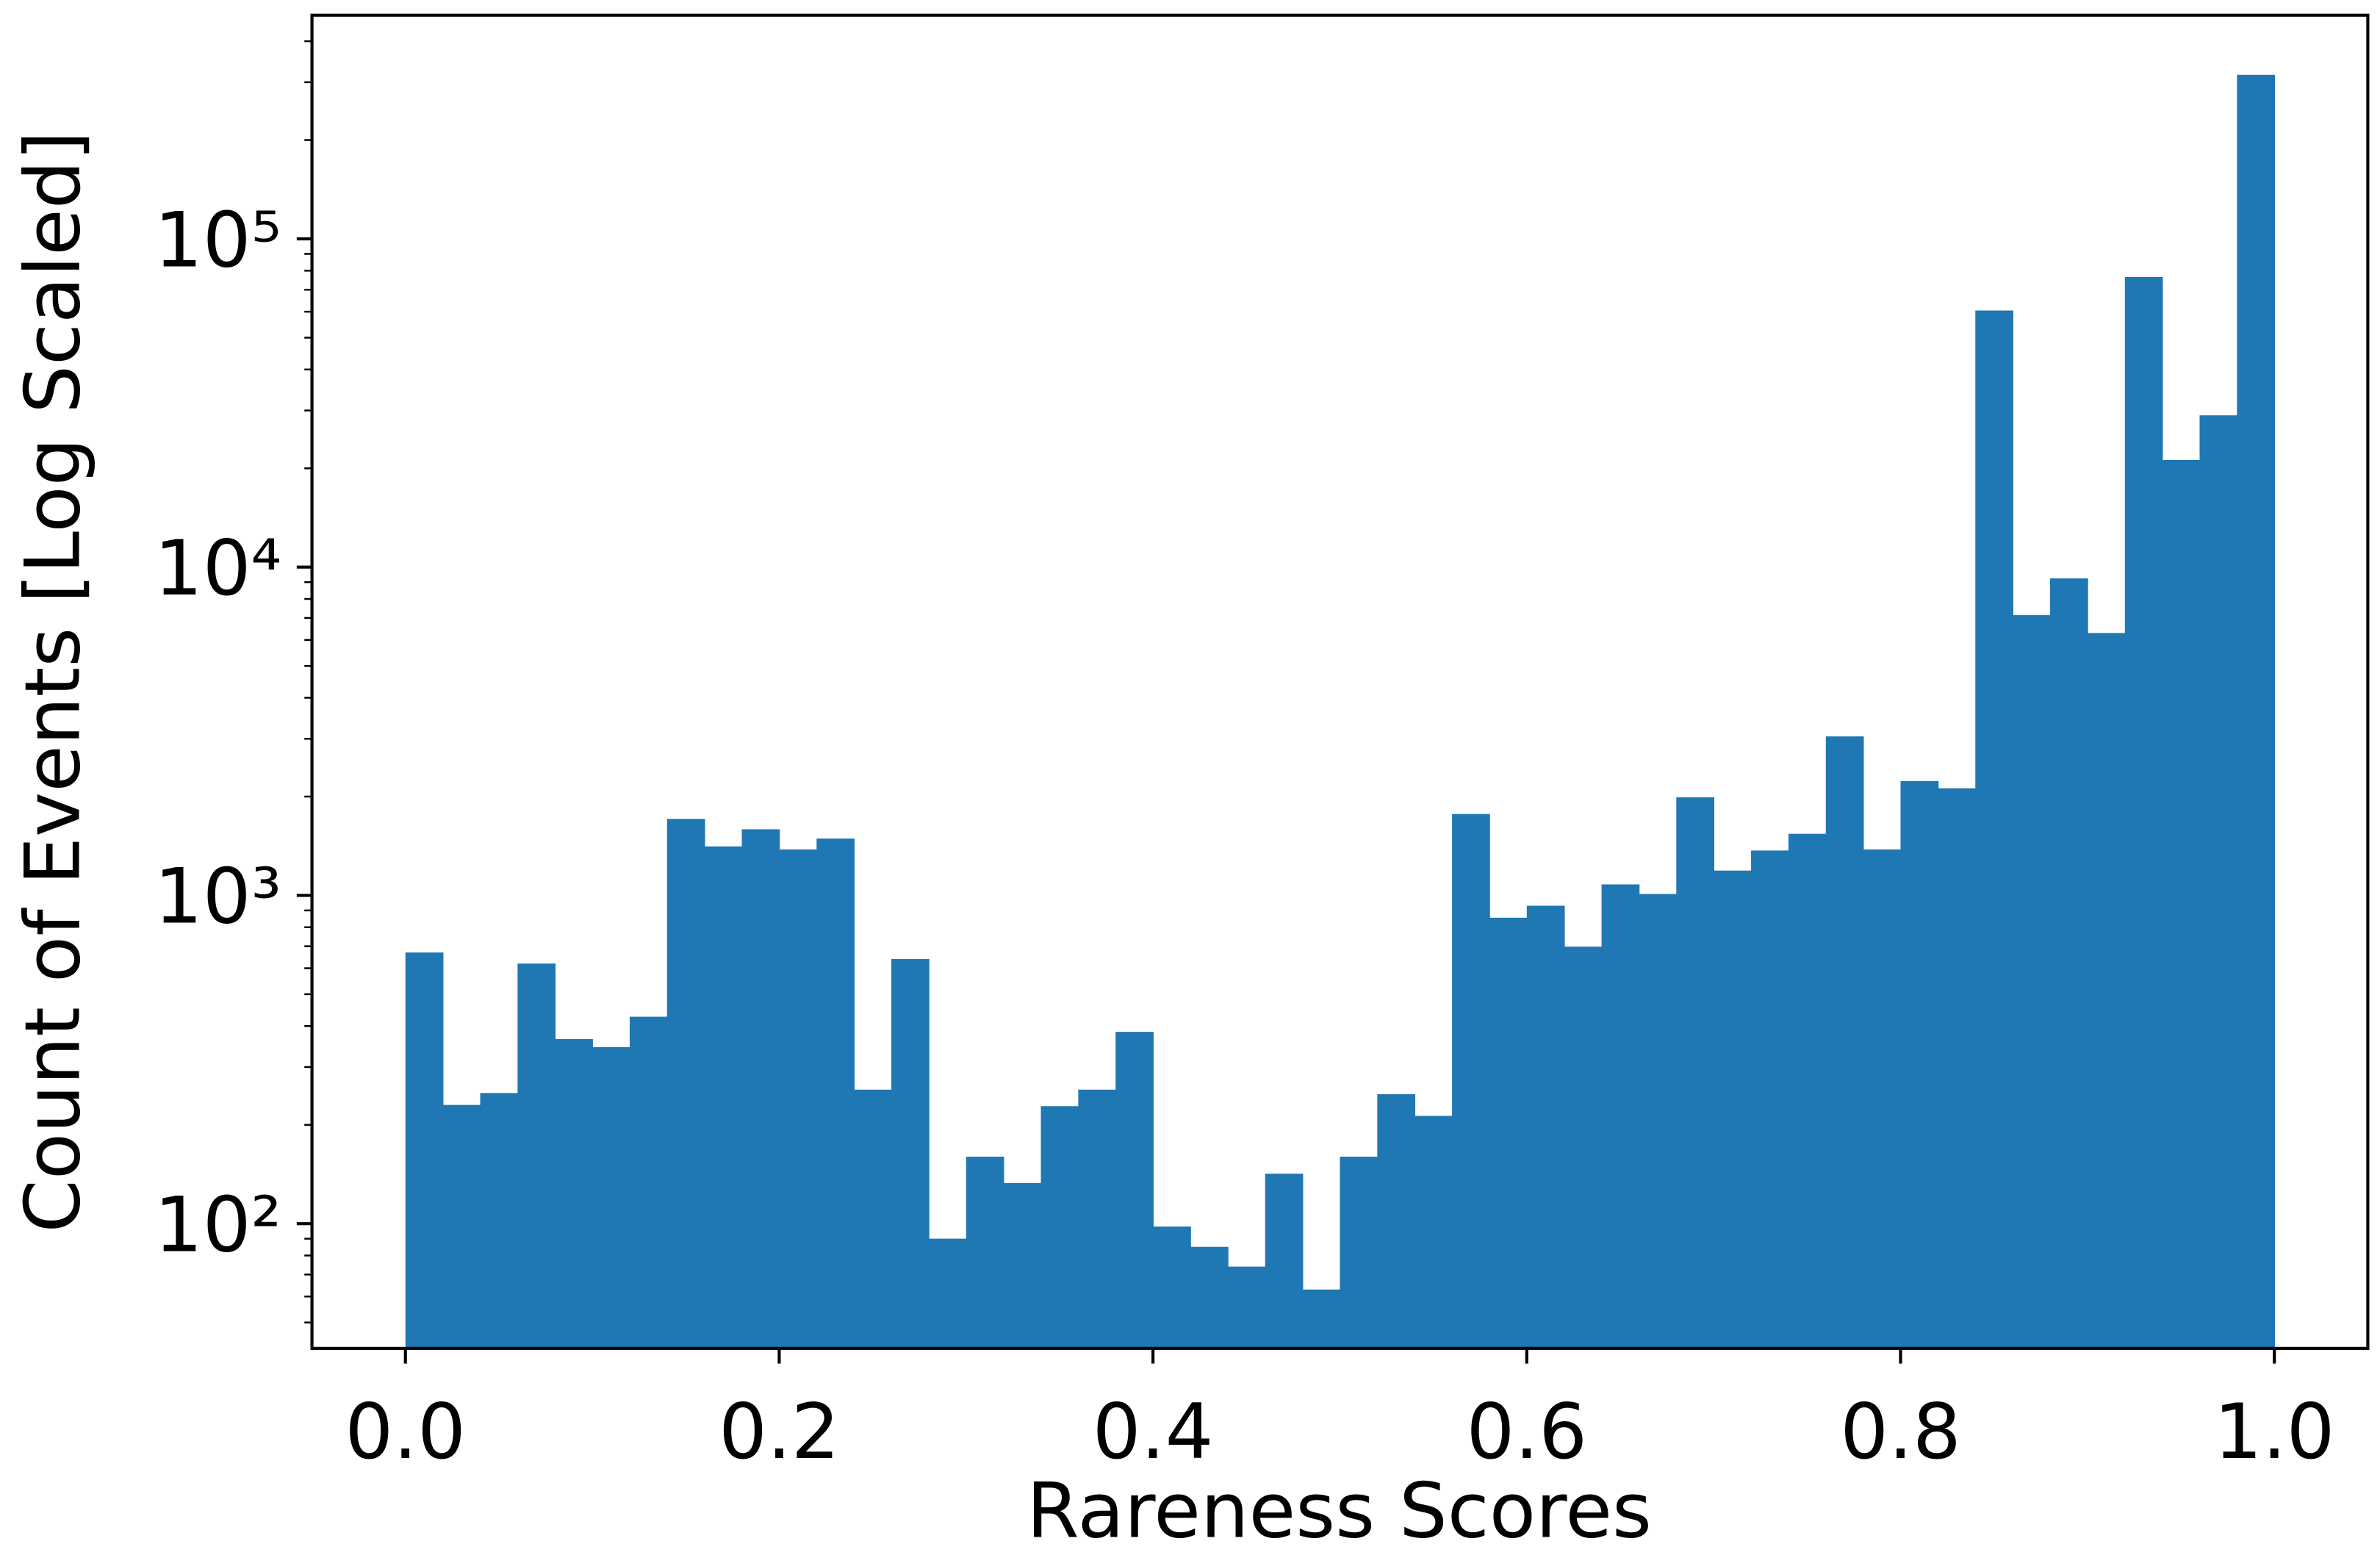 This screenshot has height=1566, width=2380. I want to click on y-tick-label: 10⁴, so click(217, 569).